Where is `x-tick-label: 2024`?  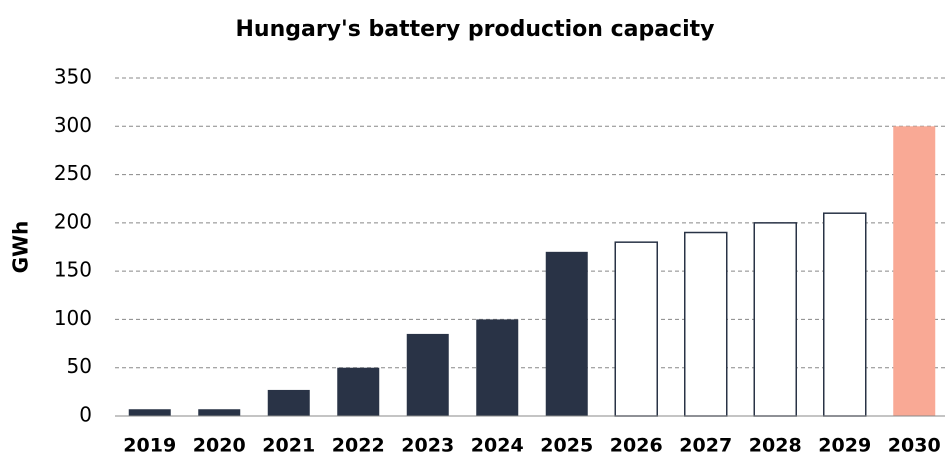
x-tick-label: 2024 is located at coordinates (497, 446).